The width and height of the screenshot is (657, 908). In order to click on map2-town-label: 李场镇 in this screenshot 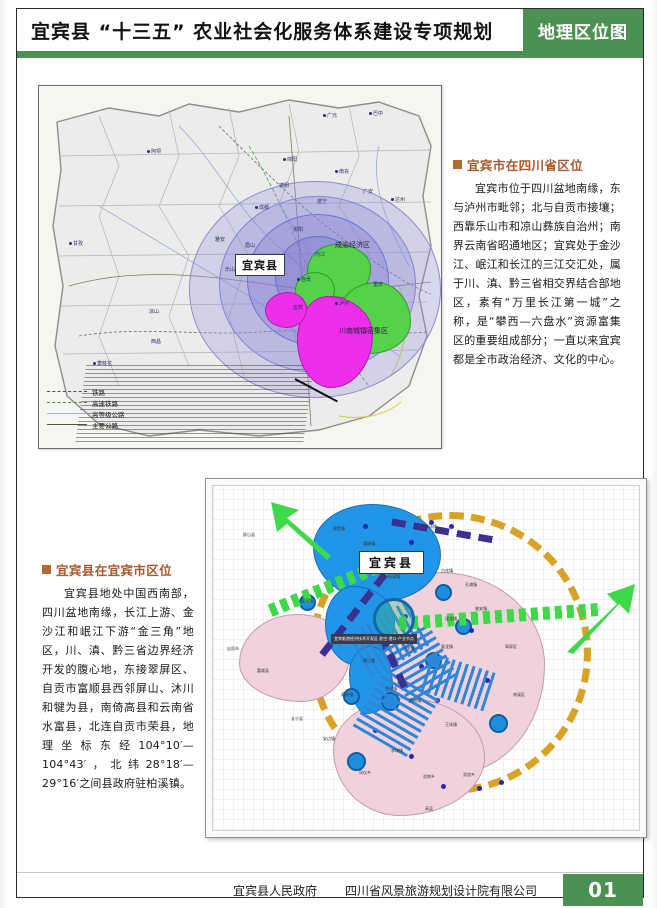, I will do `click(397, 750)`.